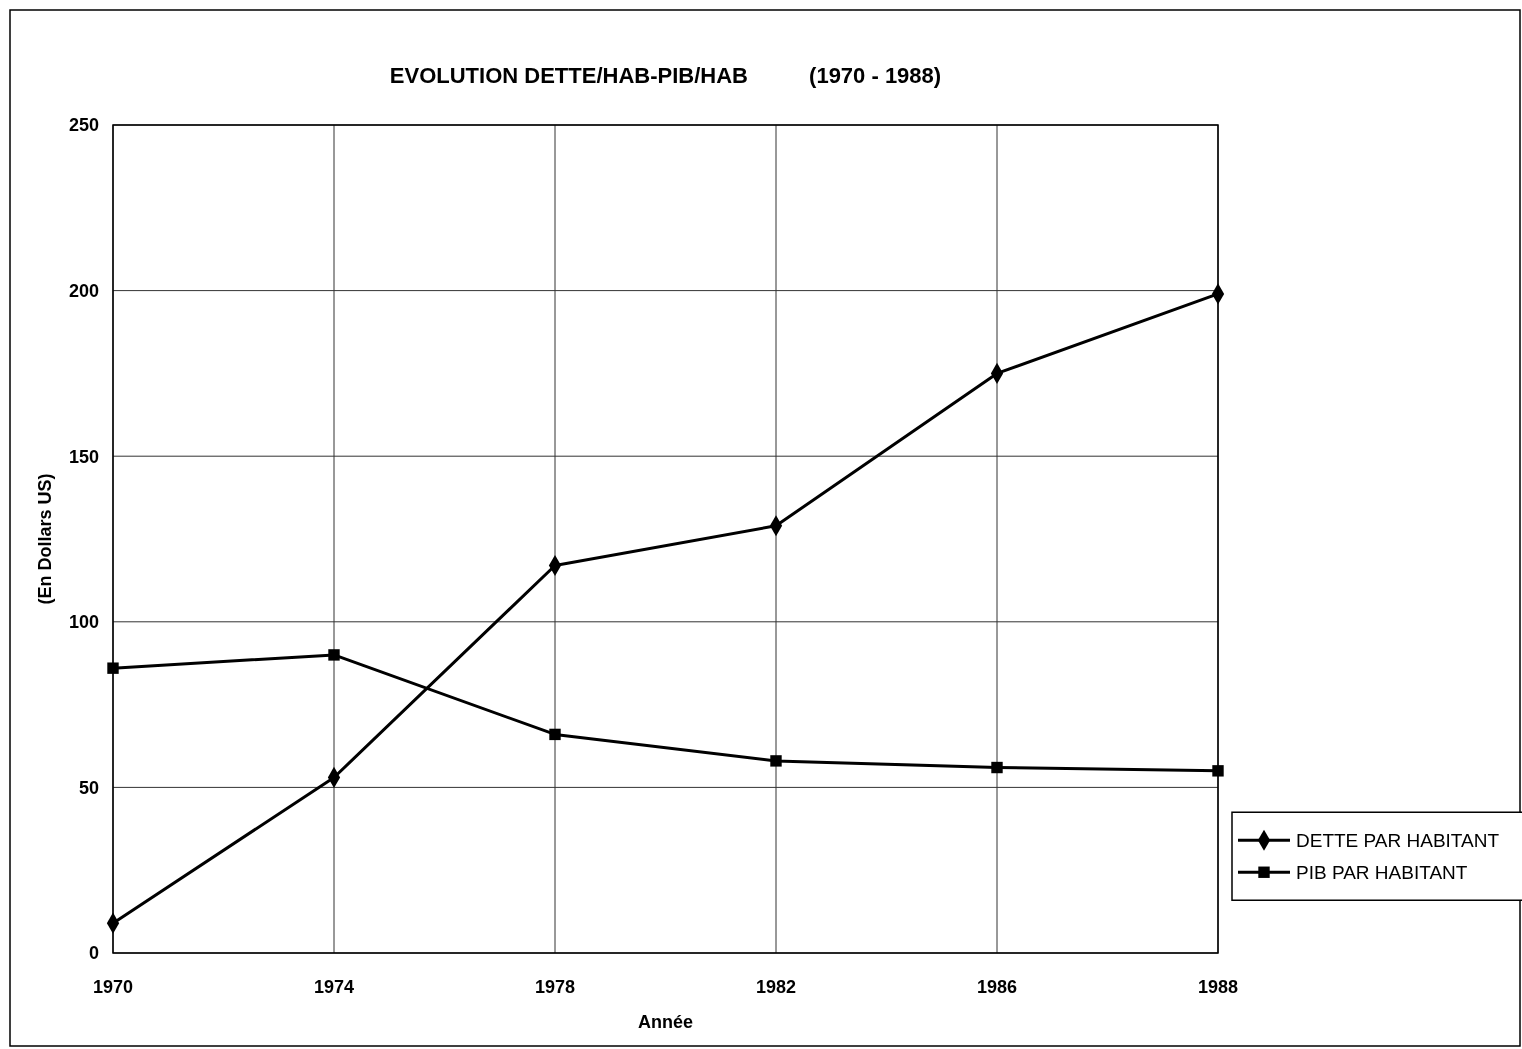  I want to click on y-tick-label: 150, so click(83, 456).